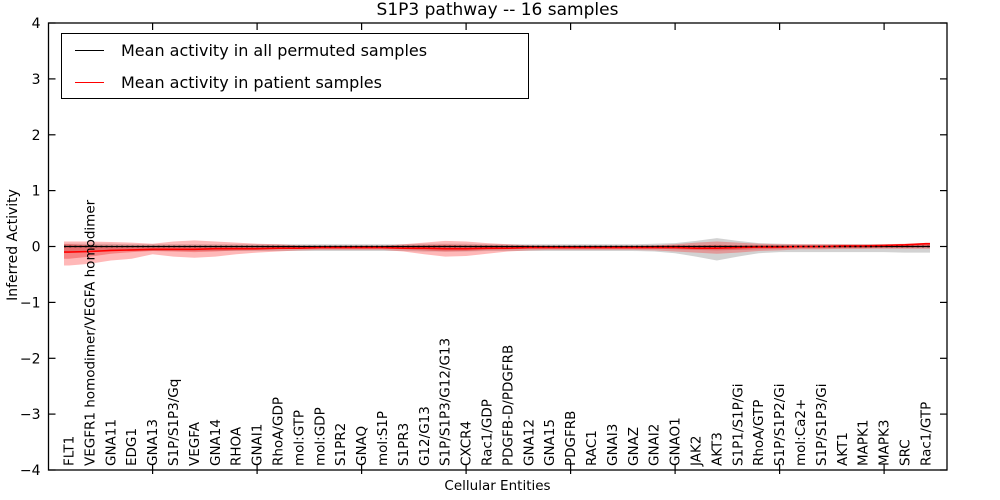 The height and width of the screenshot is (500, 1000). I want to click on y-tick-label: −4, so click(30, 471).